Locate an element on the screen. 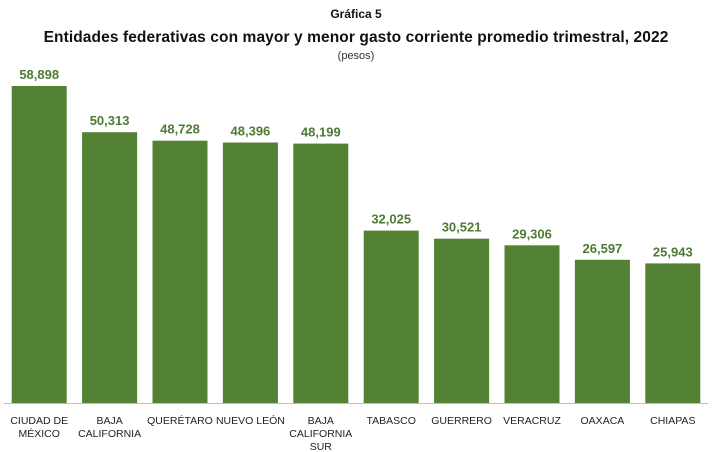 The image size is (712, 452). category-label-0: CIUDAD DE MÉXICO is located at coordinates (39, 427).